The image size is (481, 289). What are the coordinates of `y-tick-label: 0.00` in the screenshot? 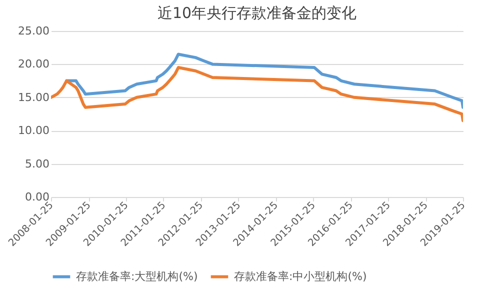 It's located at (37, 197).